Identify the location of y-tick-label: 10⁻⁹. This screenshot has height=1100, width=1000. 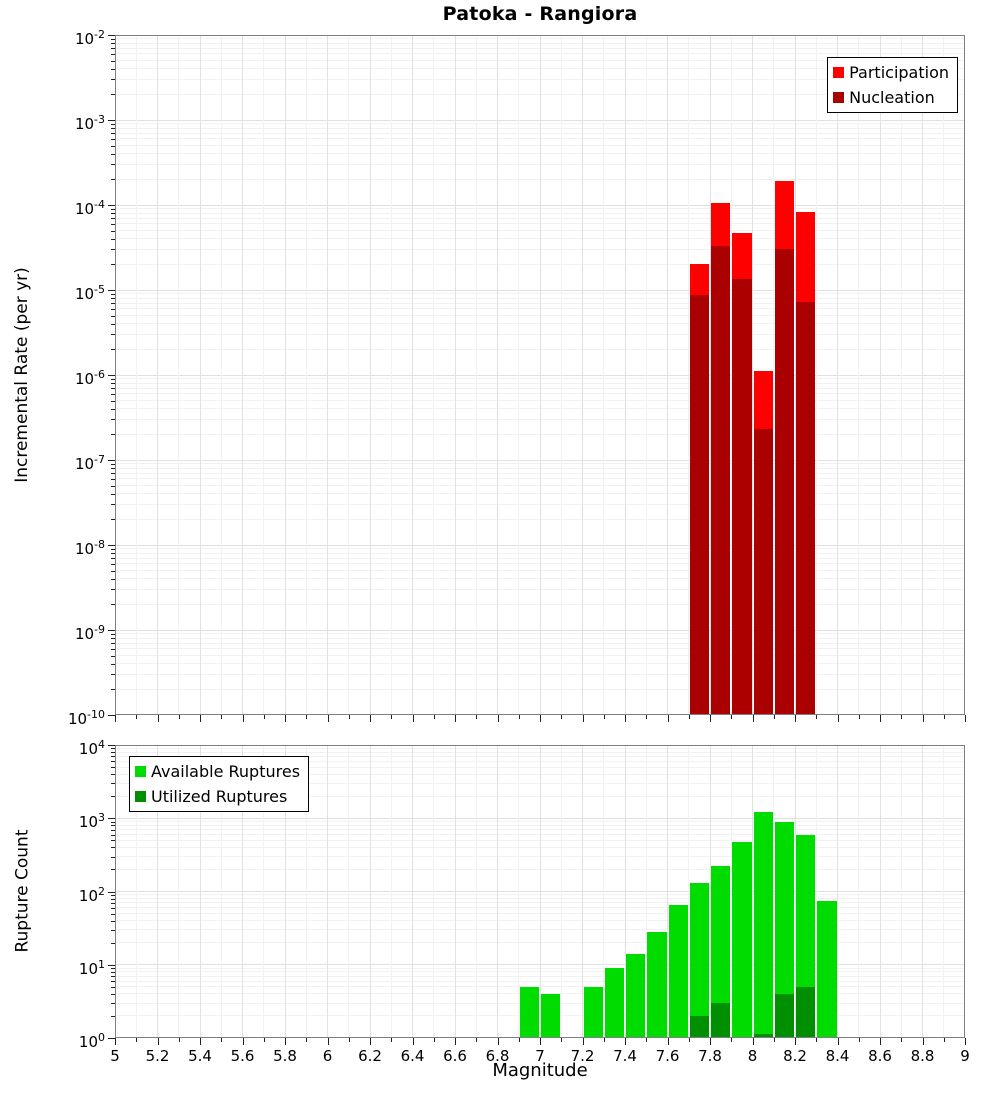
(89, 633).